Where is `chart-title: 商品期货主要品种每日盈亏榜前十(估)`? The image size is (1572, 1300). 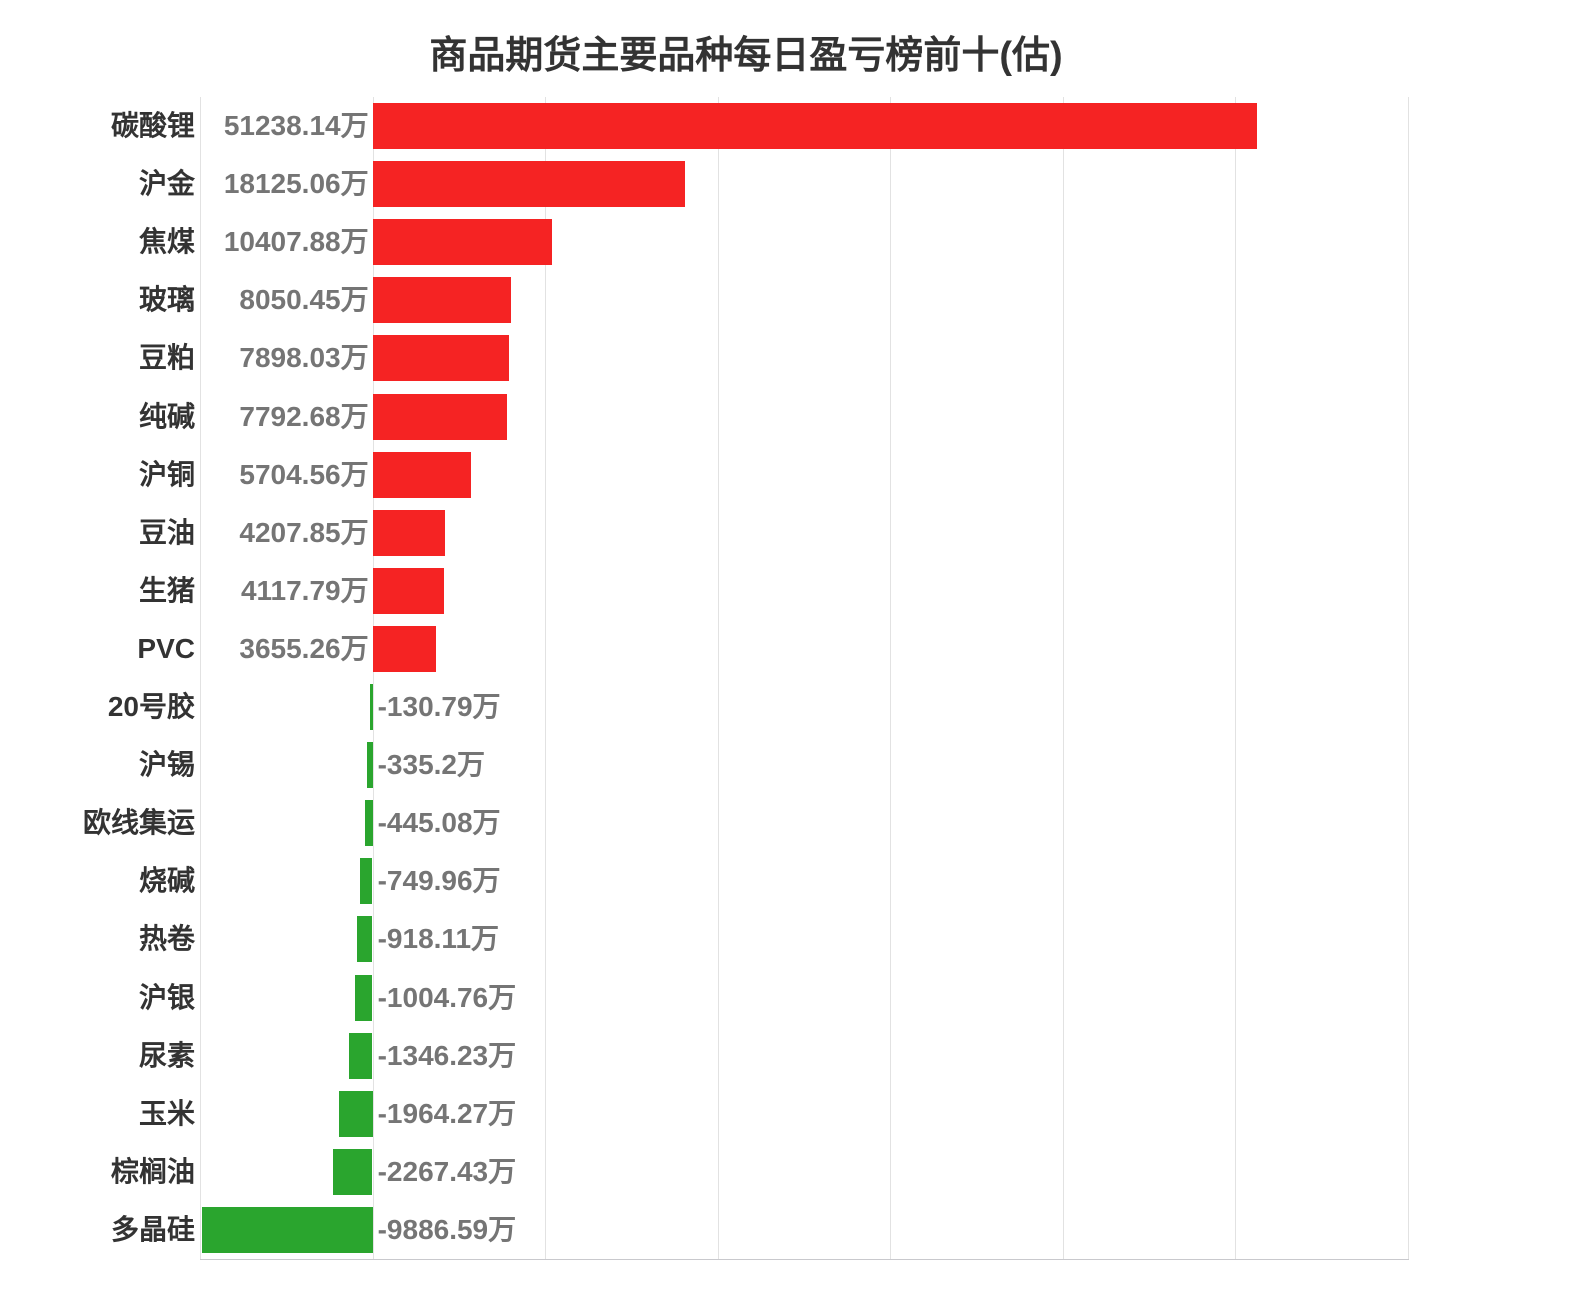
chart-title: 商品期货主要品种每日盈亏榜前十(估) is located at coordinates (746, 56).